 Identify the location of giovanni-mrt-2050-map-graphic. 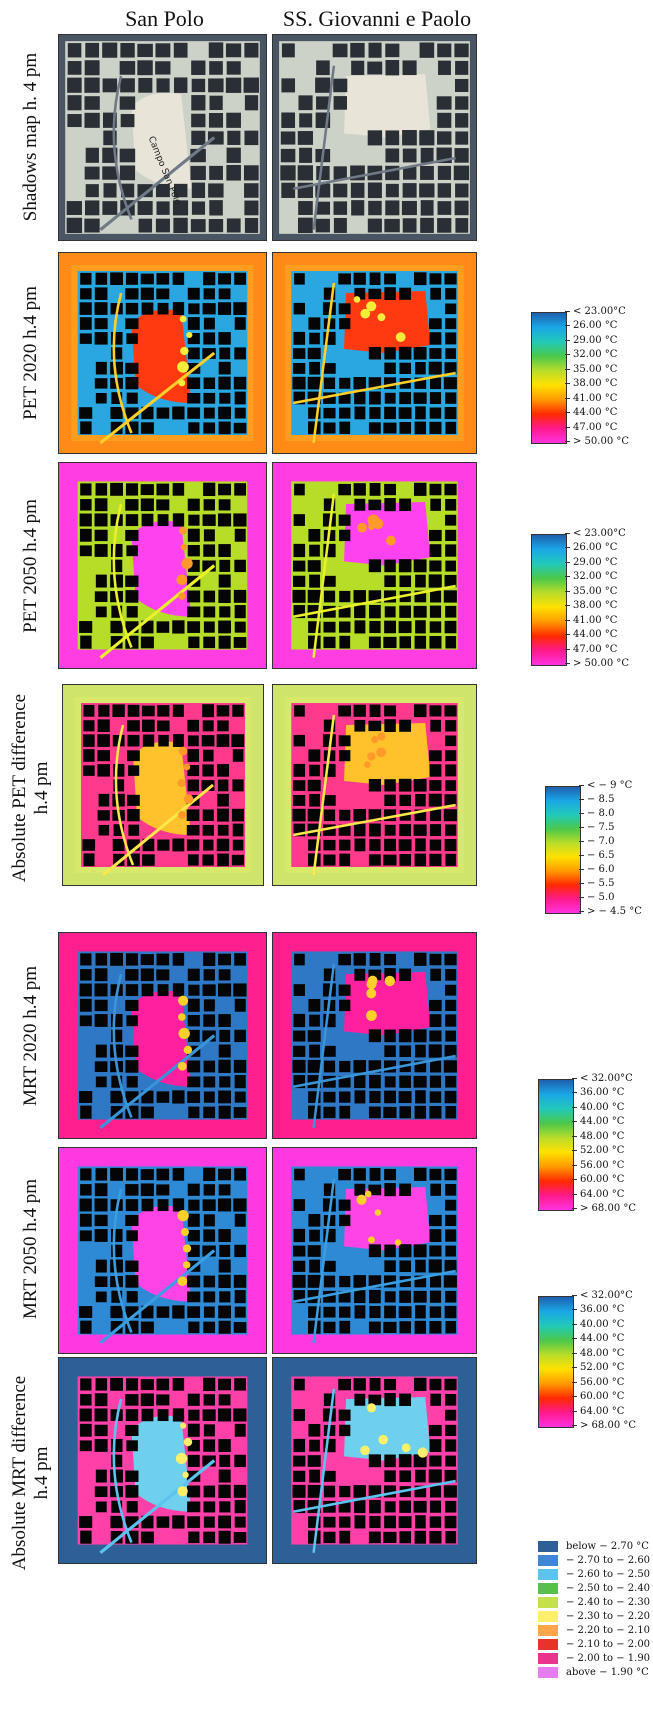
(374, 1250).